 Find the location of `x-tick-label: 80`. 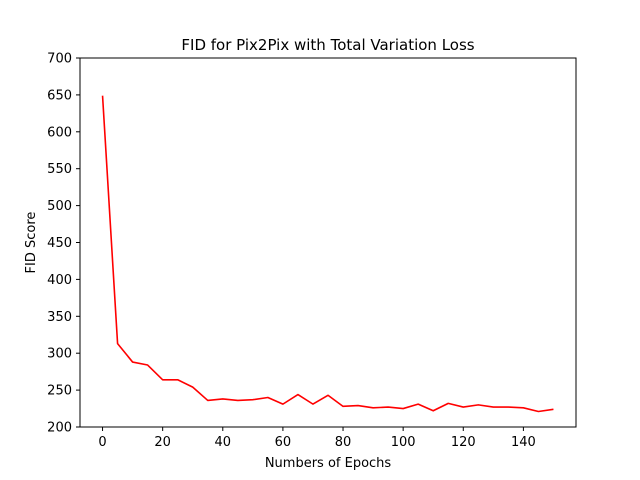

x-tick-label: 80 is located at coordinates (343, 442).